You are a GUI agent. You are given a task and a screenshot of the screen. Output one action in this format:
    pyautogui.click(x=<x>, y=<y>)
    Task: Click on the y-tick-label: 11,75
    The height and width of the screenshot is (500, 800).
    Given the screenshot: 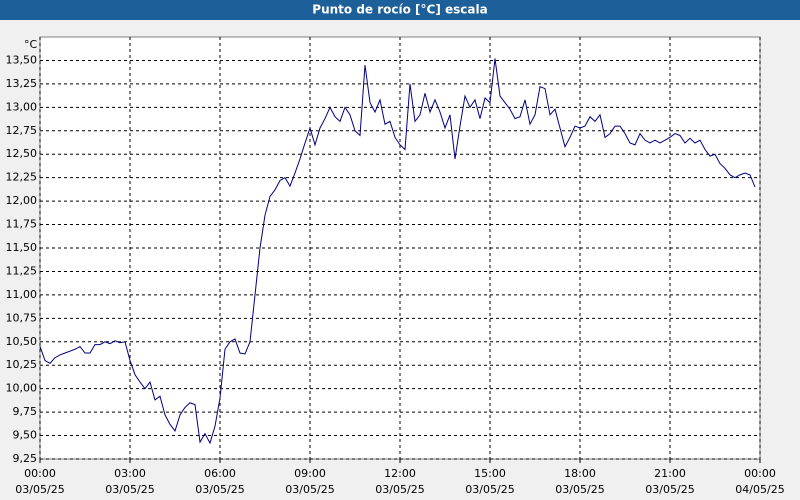 What is the action you would take?
    pyautogui.click(x=22, y=224)
    